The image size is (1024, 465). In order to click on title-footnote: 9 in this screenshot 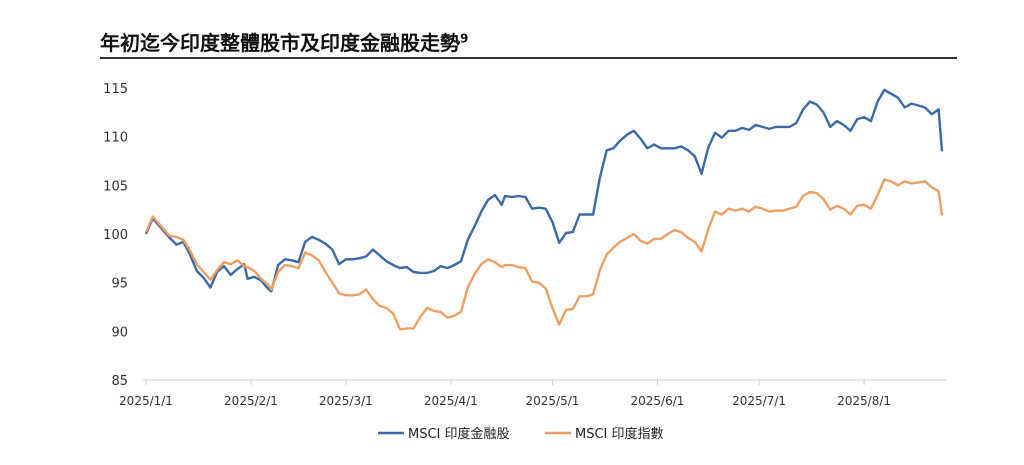, I will do `click(464, 38)`.